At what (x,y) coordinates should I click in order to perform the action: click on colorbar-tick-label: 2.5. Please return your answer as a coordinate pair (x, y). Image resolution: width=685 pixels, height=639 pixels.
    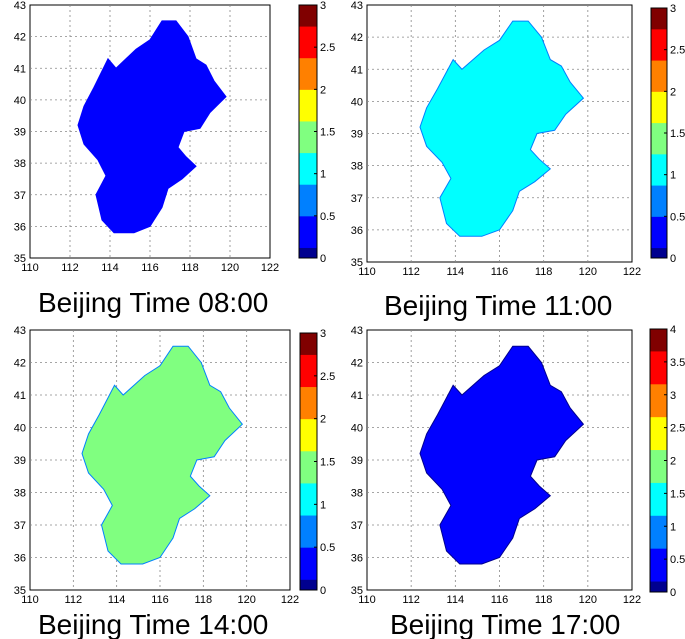
    Looking at the image, I should click on (677, 429).